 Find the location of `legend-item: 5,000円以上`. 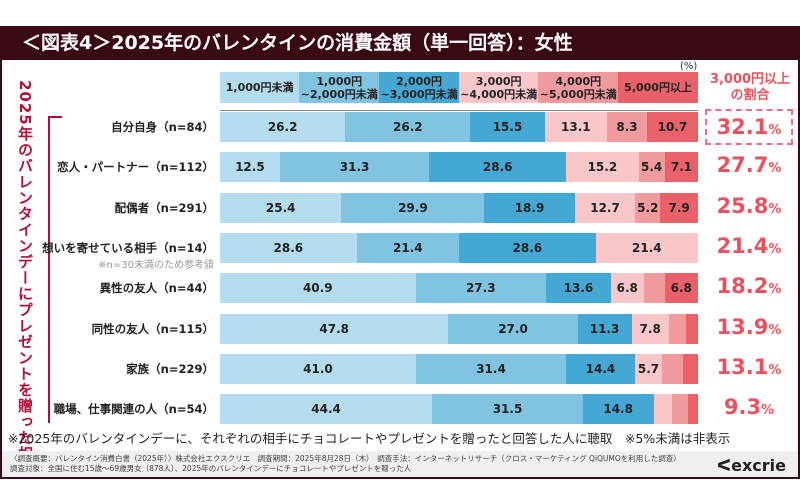

legend-item: 5,000円以上 is located at coordinates (658, 87).